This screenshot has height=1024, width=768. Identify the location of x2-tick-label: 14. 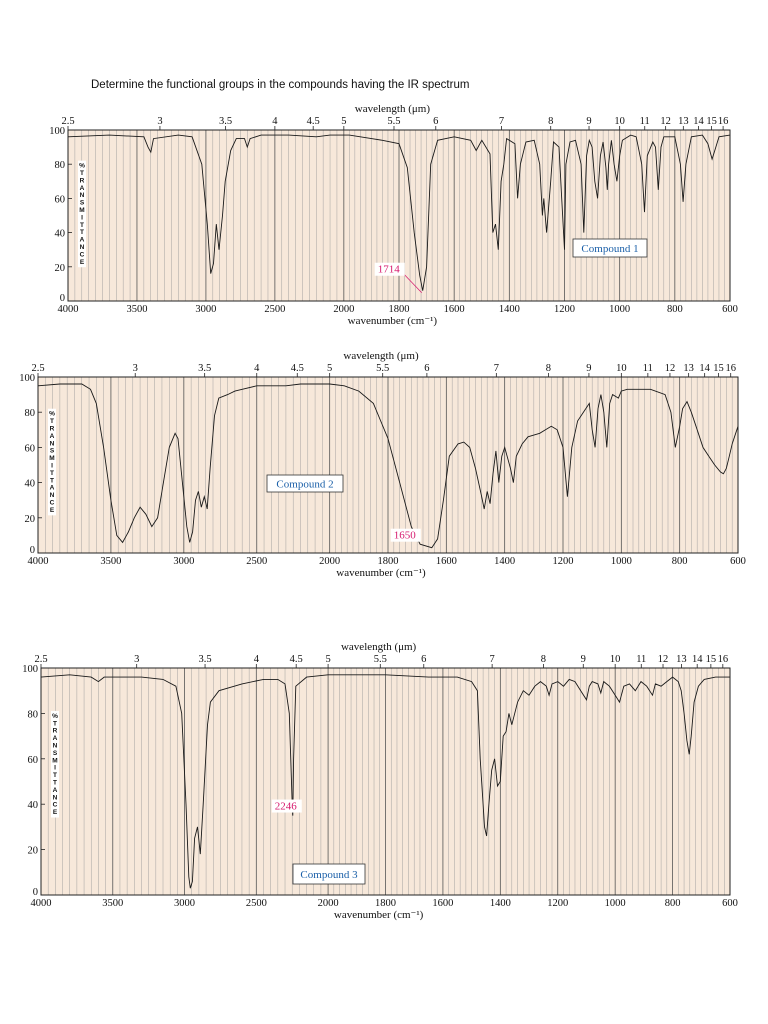
(704, 368).